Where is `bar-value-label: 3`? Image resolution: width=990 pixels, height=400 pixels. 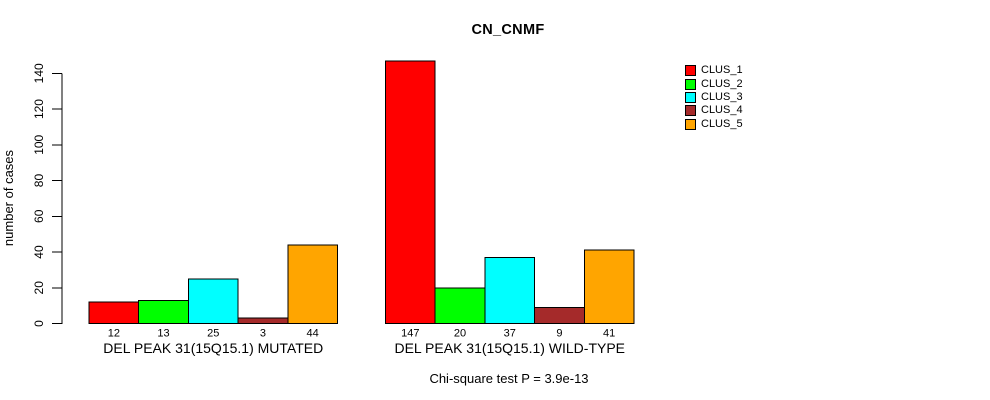
bar-value-label: 3 is located at coordinates (263, 334).